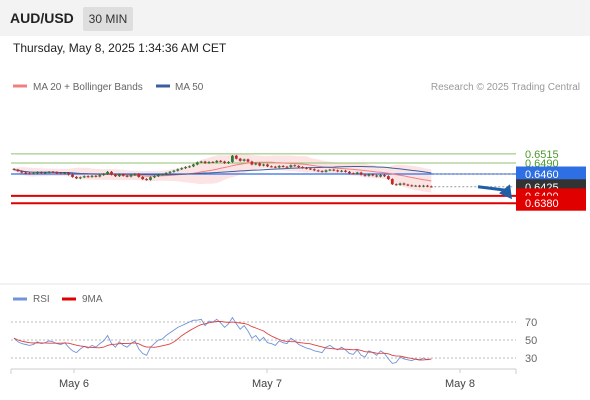 The height and width of the screenshot is (400, 590). I want to click on level-0-6380-tag, so click(551, 203).